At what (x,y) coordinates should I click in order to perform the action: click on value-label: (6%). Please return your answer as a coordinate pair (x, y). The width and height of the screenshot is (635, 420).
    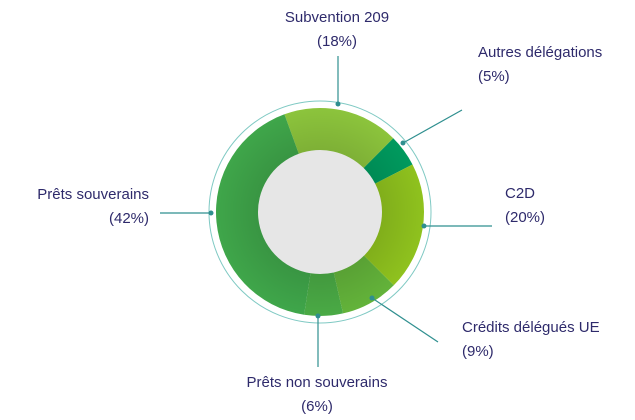
    Looking at the image, I should click on (317, 406).